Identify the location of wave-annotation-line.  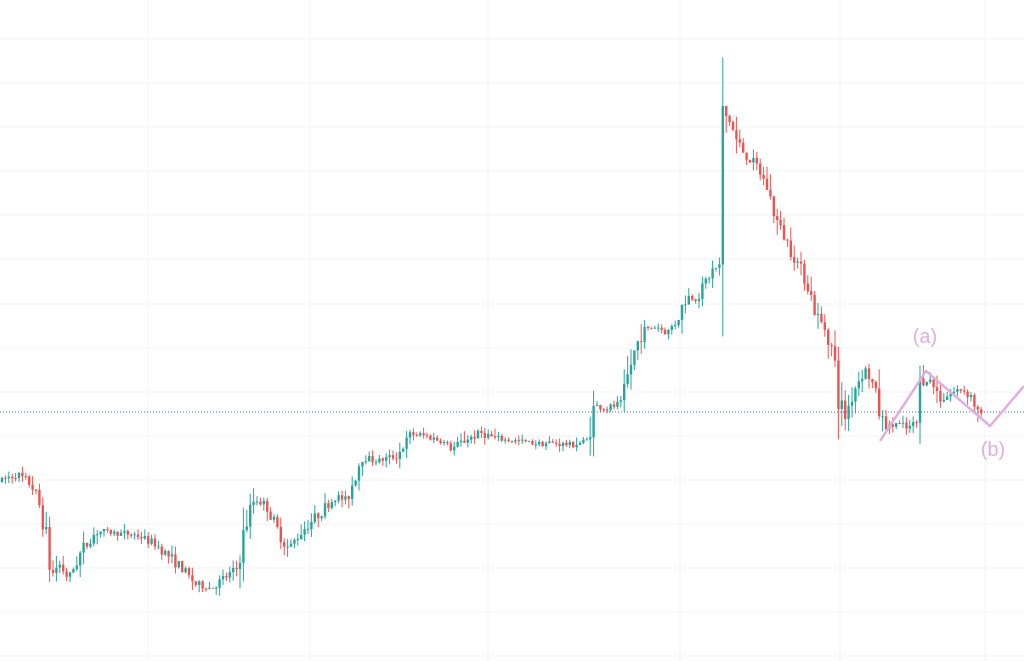
(951, 405).